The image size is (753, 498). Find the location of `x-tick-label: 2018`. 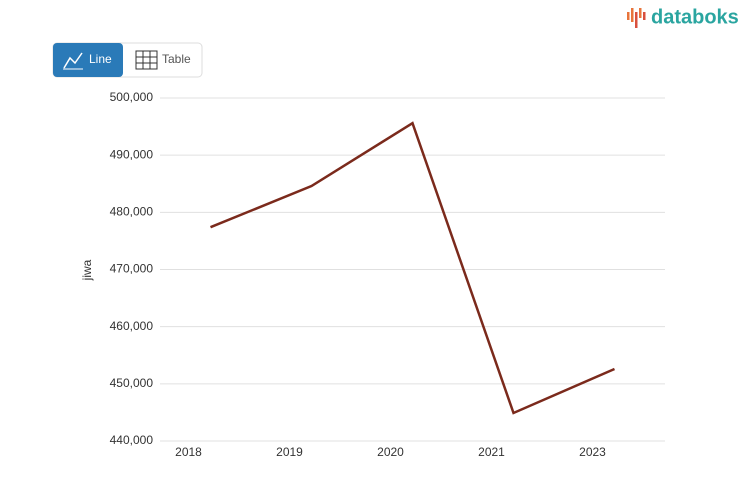

x-tick-label: 2018 is located at coordinates (188, 452).